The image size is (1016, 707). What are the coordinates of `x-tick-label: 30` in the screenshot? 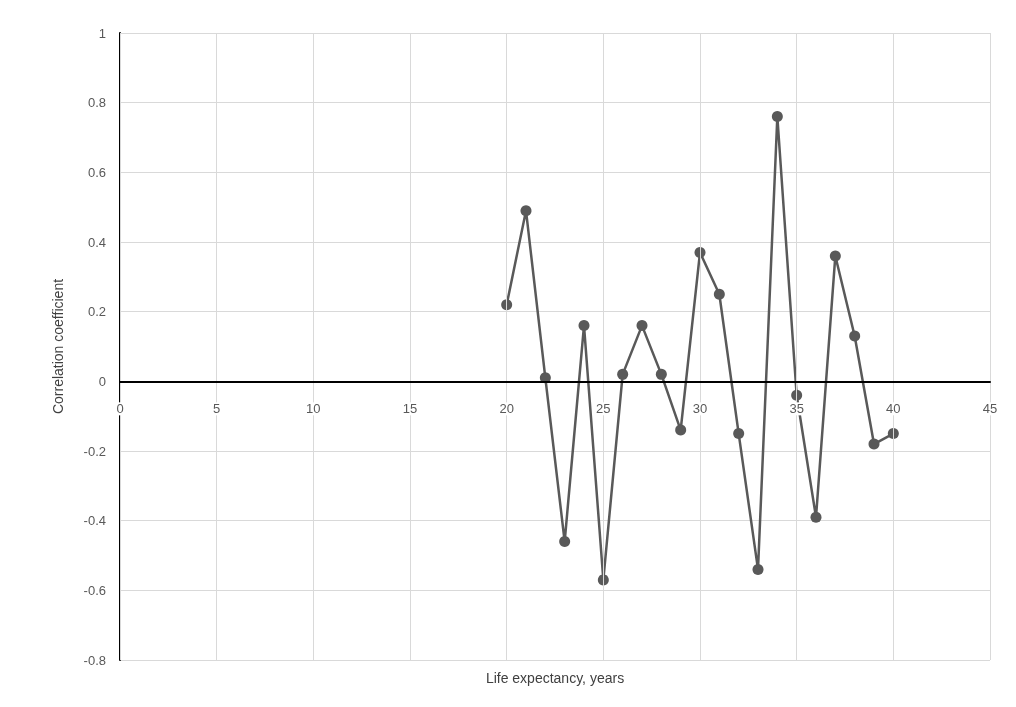 It's located at (700, 409).